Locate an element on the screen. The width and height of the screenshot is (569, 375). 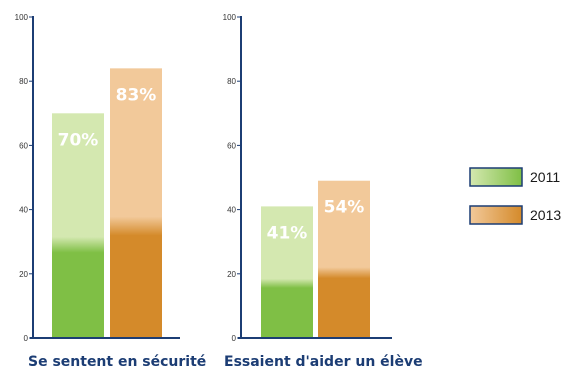
category-label: Se sentent en sécurité is located at coordinates (117, 362).